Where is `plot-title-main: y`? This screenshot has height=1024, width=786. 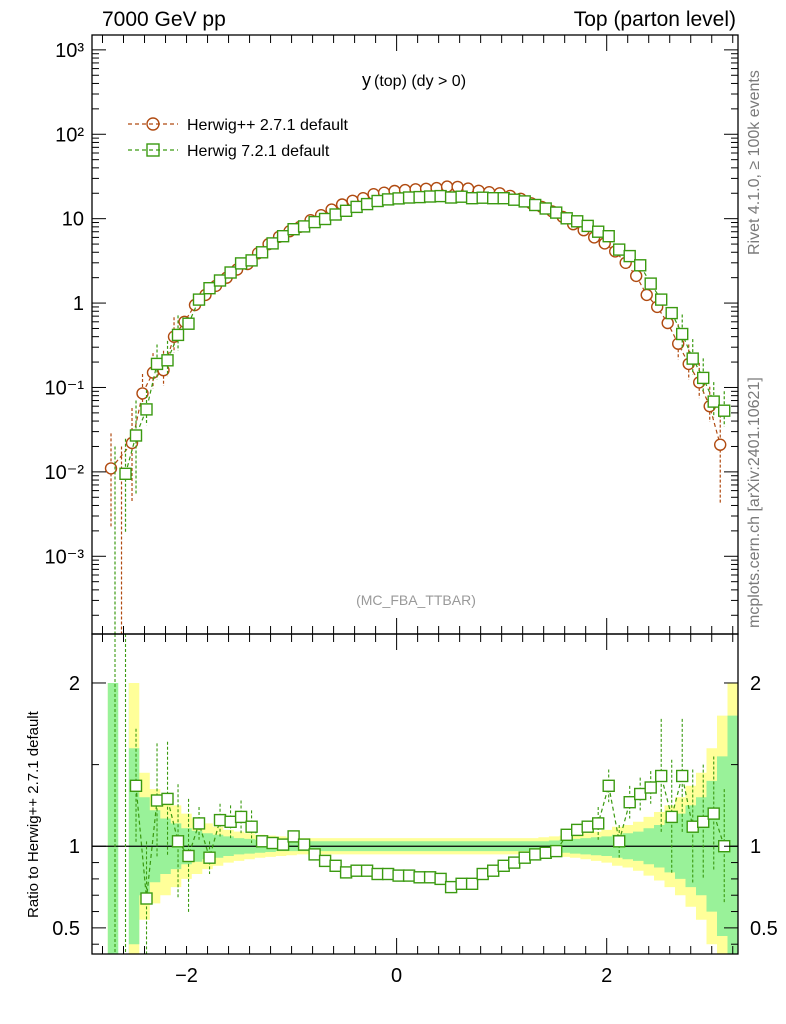
plot-title-main: y is located at coordinates (366, 80).